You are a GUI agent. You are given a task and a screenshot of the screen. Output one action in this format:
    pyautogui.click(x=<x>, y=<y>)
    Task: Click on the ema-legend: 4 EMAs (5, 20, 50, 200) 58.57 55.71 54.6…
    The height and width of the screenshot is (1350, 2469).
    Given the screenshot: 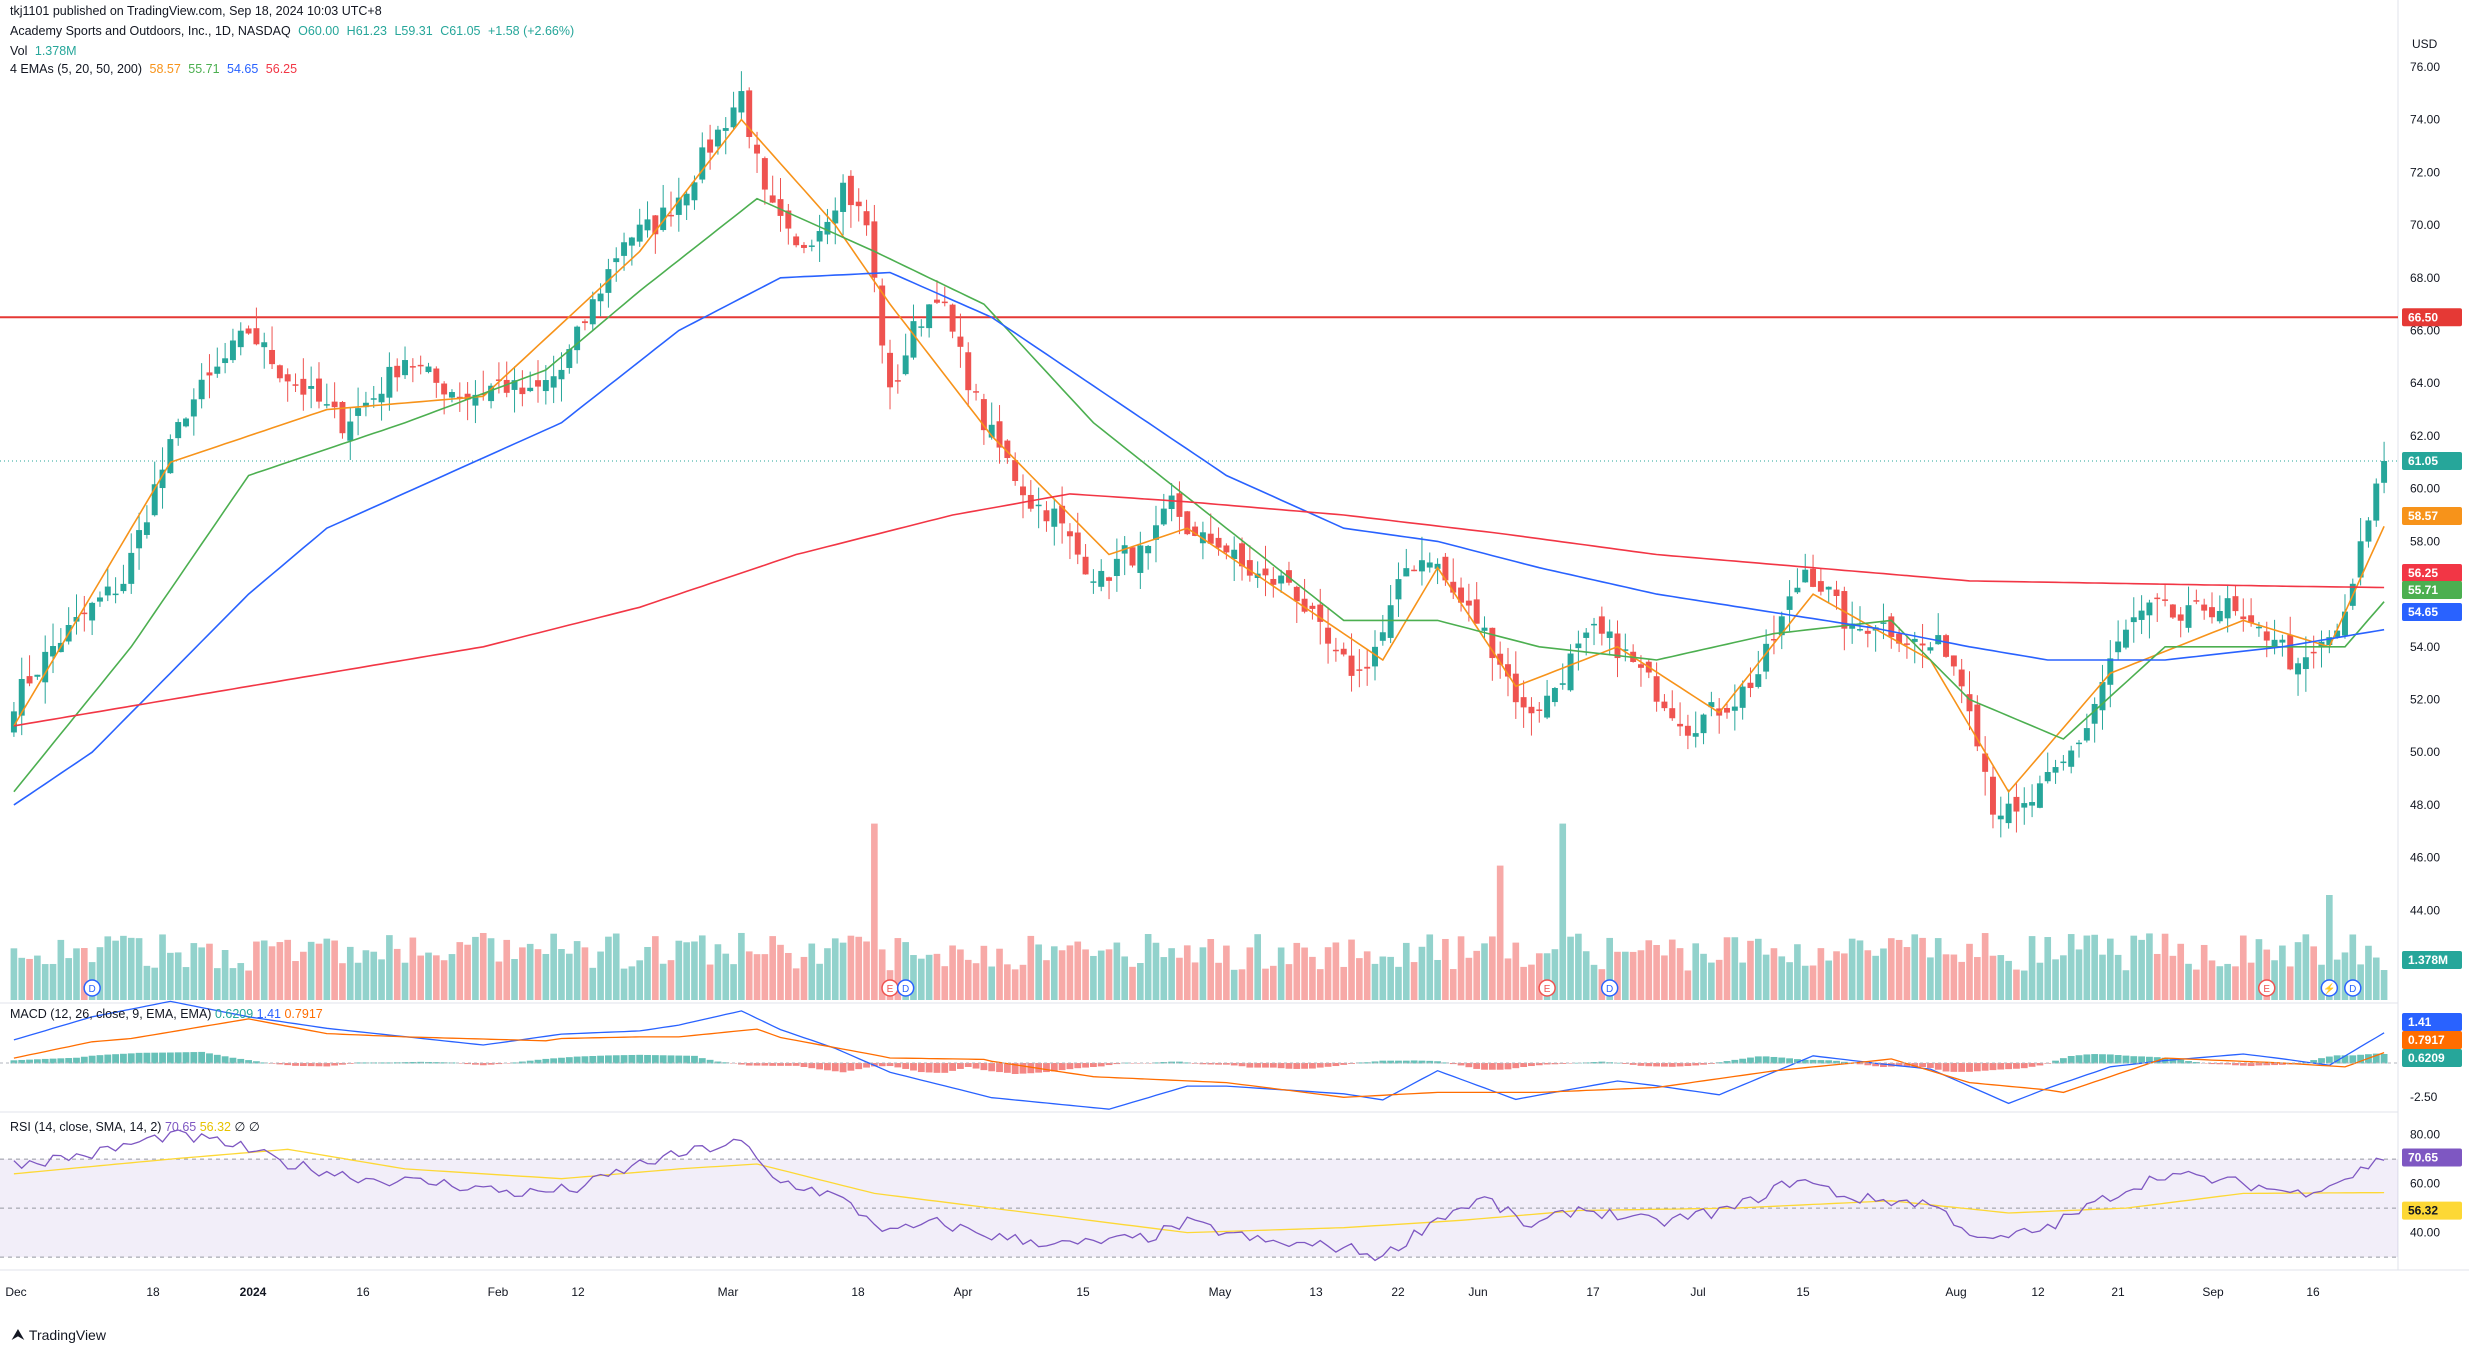 What is the action you would take?
    pyautogui.click(x=154, y=69)
    